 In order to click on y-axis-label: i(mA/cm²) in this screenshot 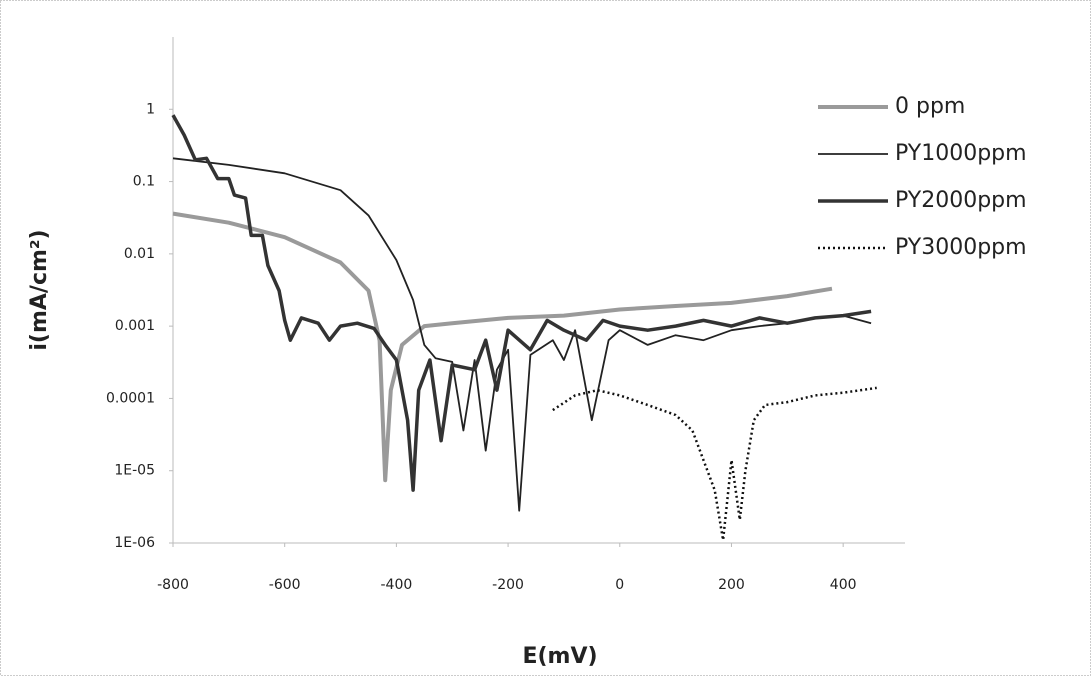, I will do `click(39, 289)`.